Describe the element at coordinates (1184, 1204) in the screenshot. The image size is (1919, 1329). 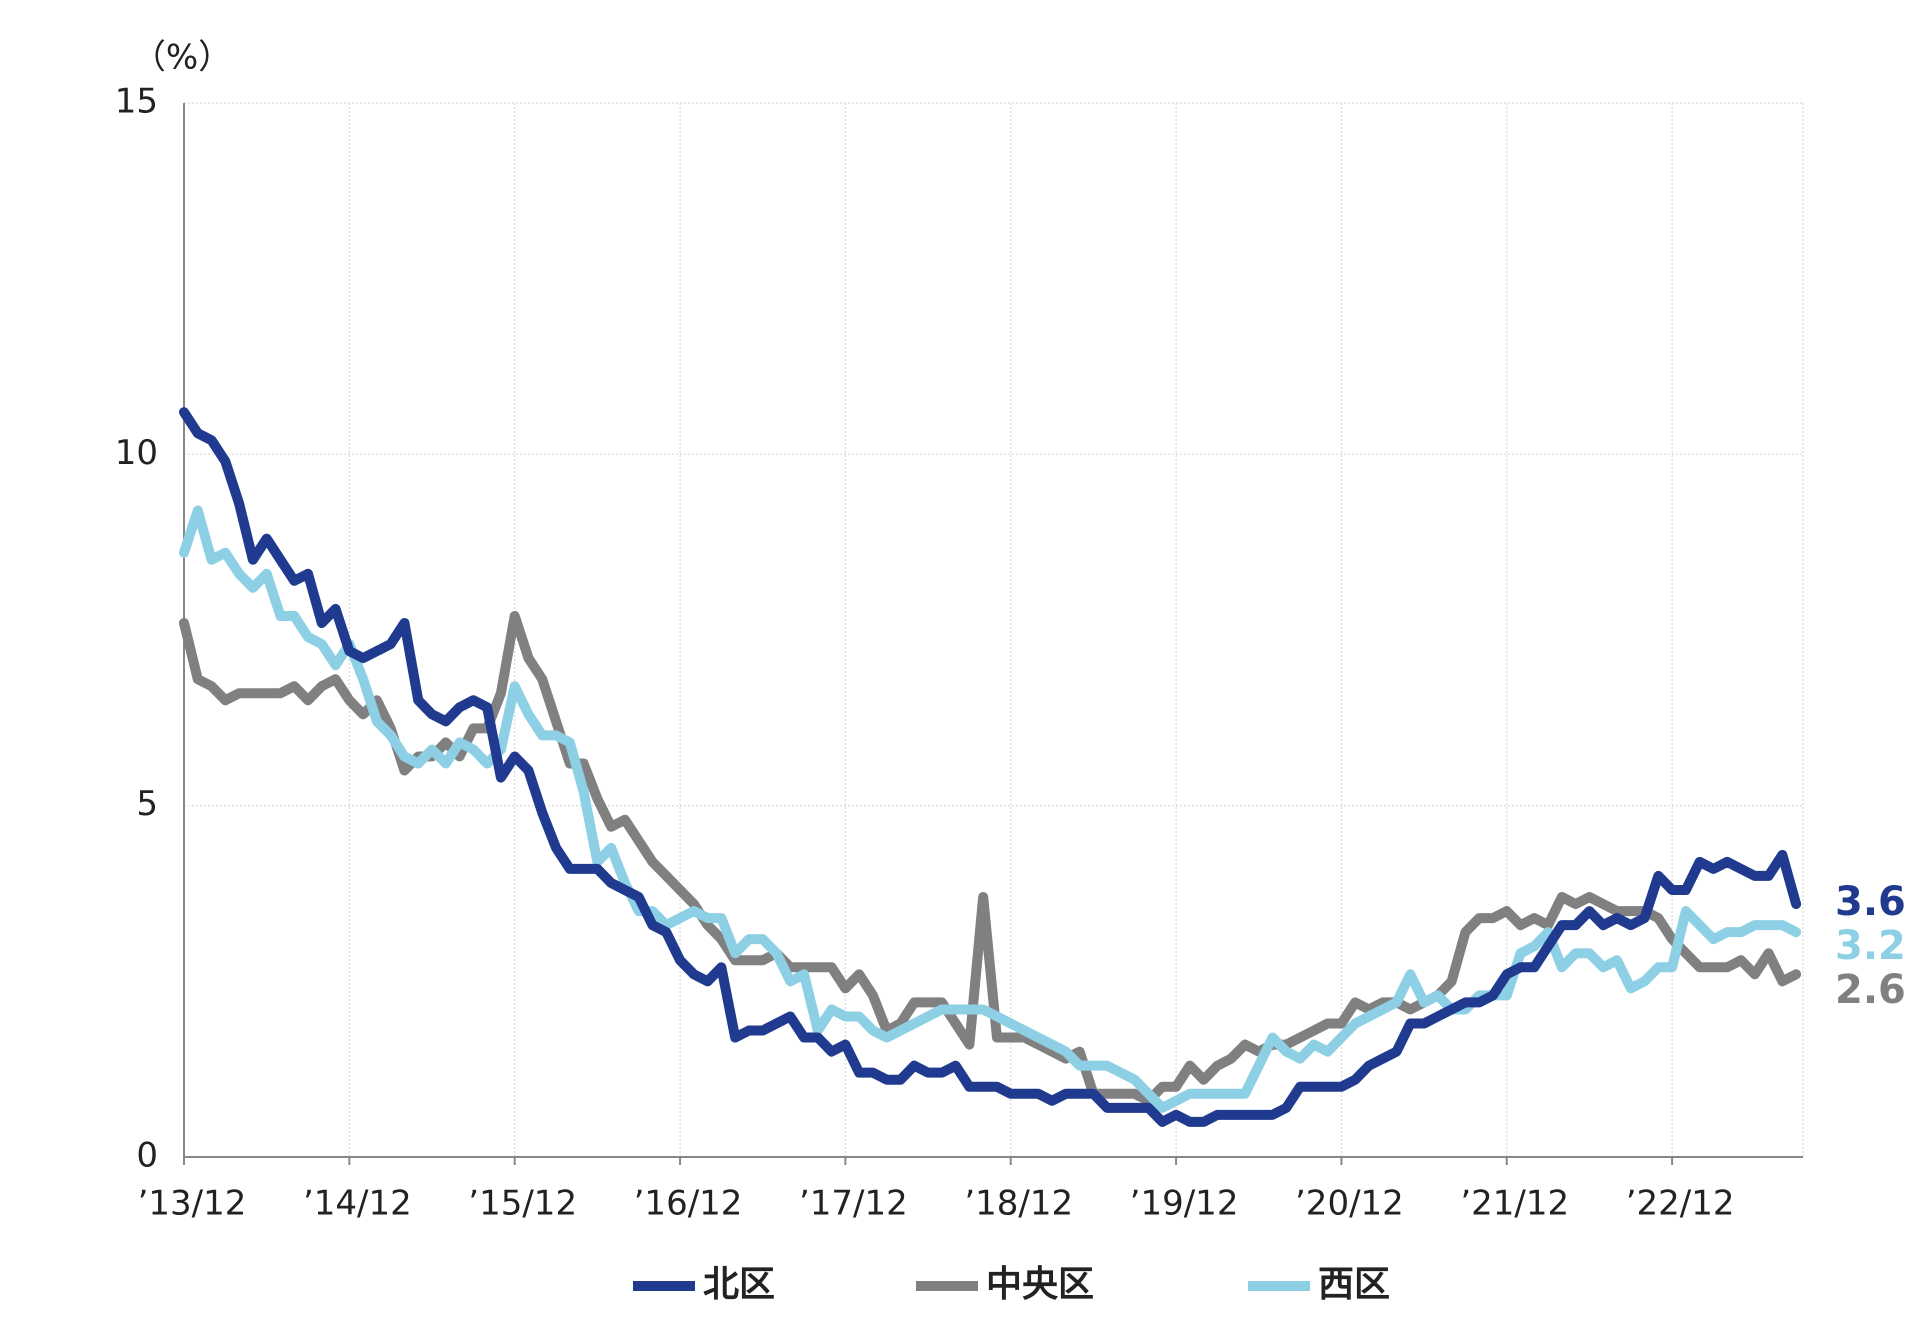
I see `x-tick-label: ’19/12` at that location.